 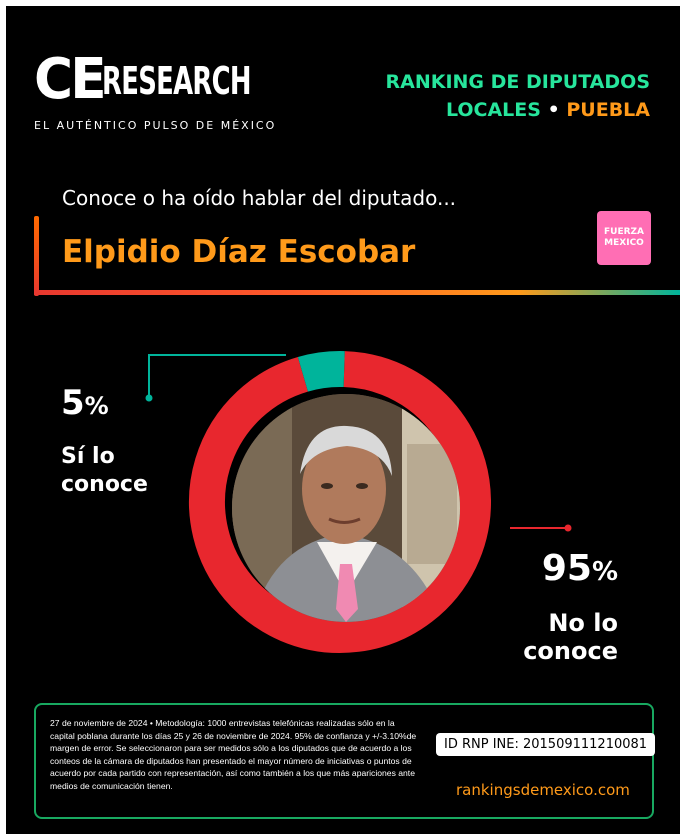 I want to click on tagline: EL AUTÉNTICO PULSO DE MÉXICO, so click(x=155, y=125).